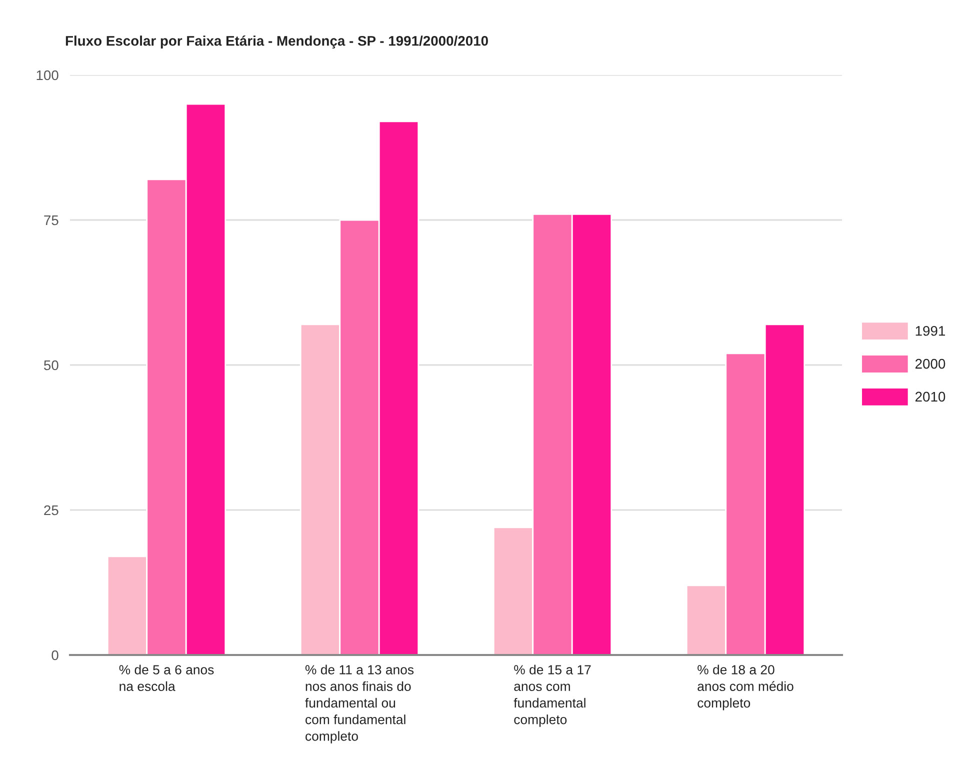 The height and width of the screenshot is (783, 967). Describe the element at coordinates (930, 331) in the screenshot. I see `legend-label: 1991` at that location.